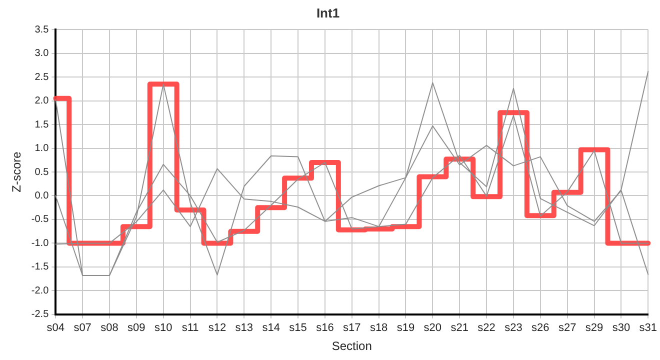 The height and width of the screenshot is (360, 660). What do you see at coordinates (40, 267) in the screenshot?
I see `y-tick-label: -1.5` at bounding box center [40, 267].